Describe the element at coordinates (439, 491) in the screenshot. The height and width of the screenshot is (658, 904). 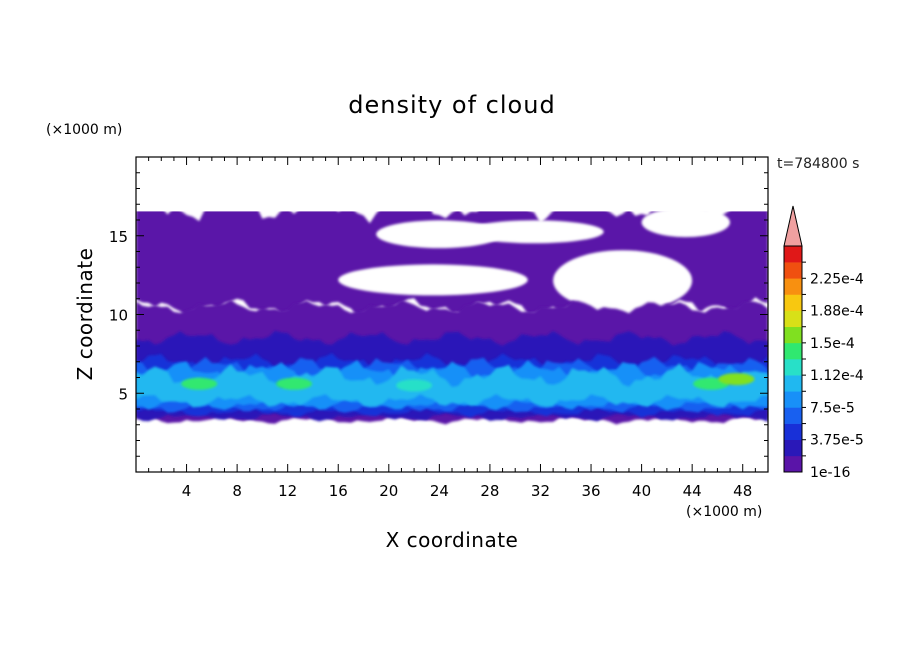
I see `x-tick-label: 24` at that location.